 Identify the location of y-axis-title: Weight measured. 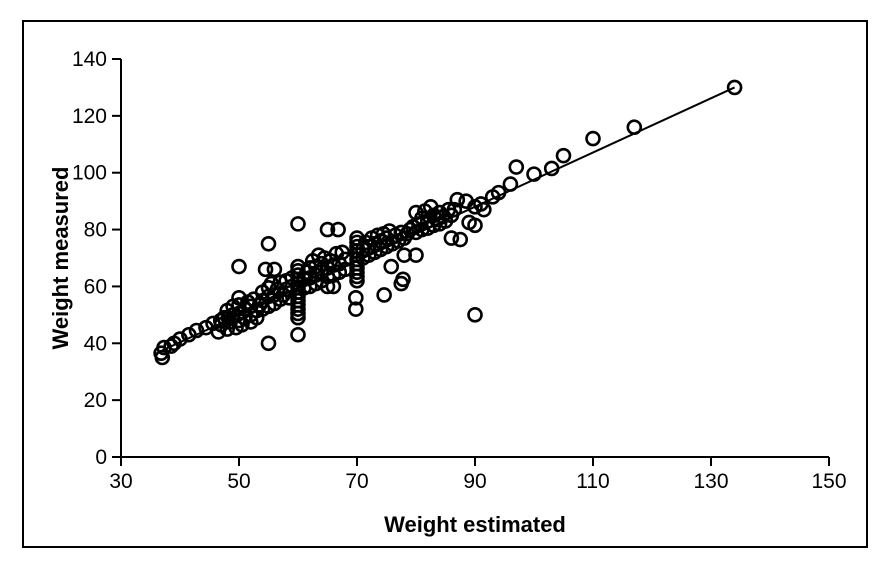
(60, 258).